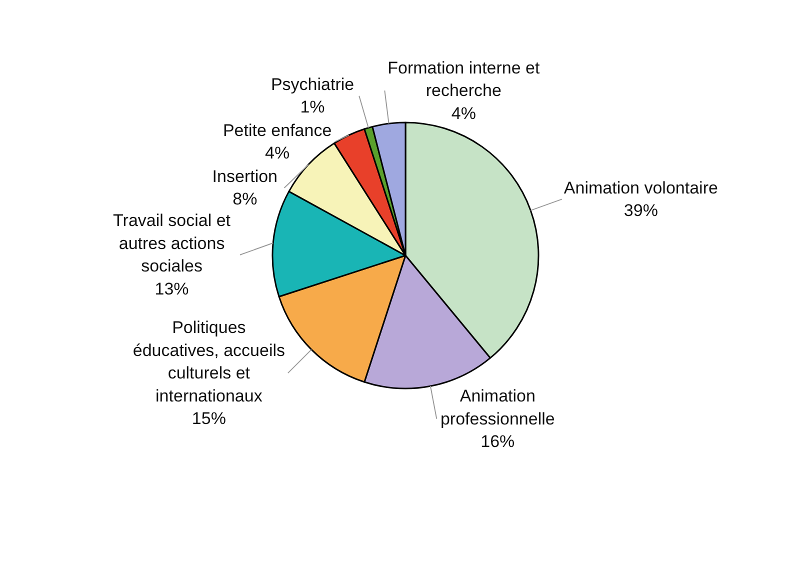 Image resolution: width=806 pixels, height=562 pixels. Describe the element at coordinates (641, 210) in the screenshot. I see `data-label: 39%` at that location.